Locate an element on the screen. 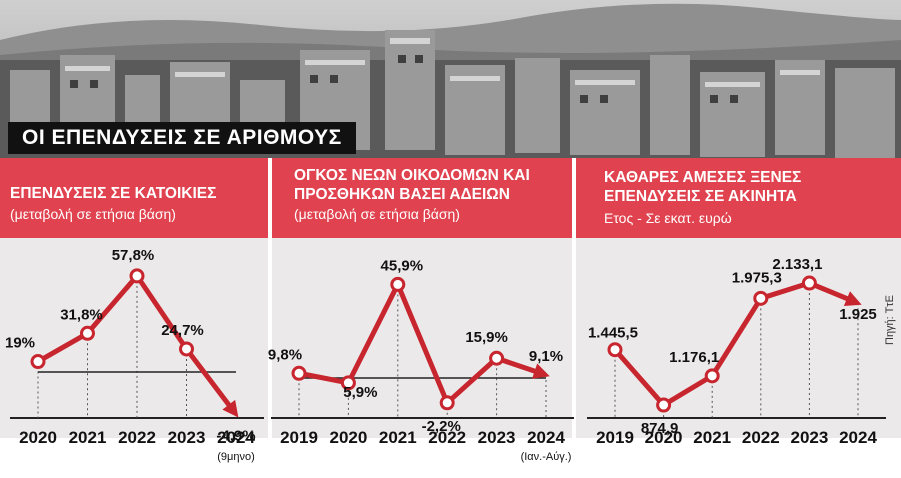  data-label: 5,9% is located at coordinates (360, 392).